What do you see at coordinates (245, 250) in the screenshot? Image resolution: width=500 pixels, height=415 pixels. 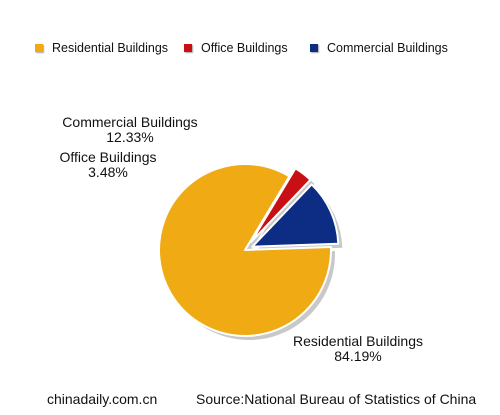 I see `pie-slice-residential` at bounding box center [245, 250].